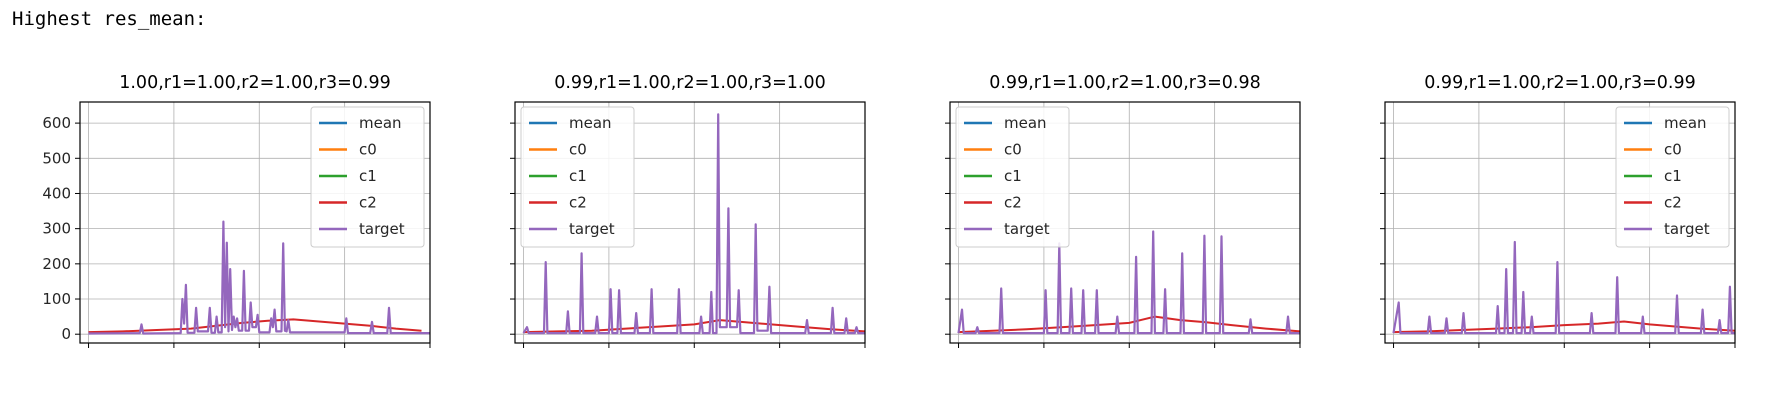  What do you see at coordinates (109, 19) in the screenshot?
I see `output-header: Highest res_mean:` at bounding box center [109, 19].